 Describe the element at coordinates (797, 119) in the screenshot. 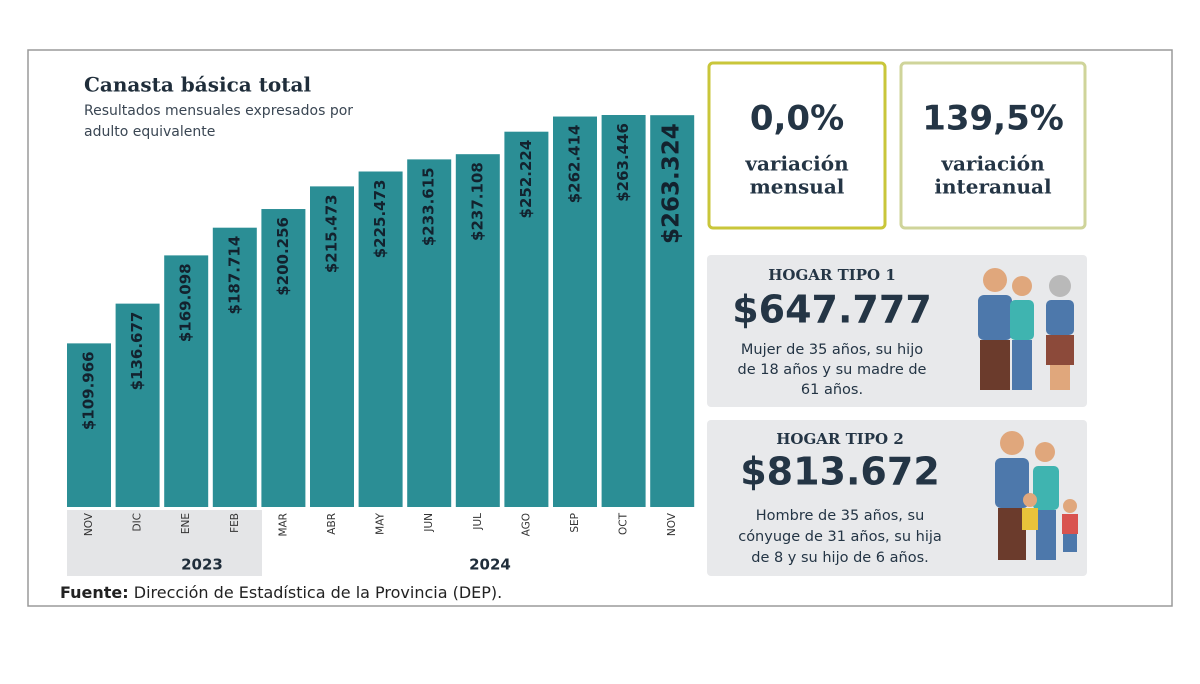

I see `card-value: 0,0%` at that location.